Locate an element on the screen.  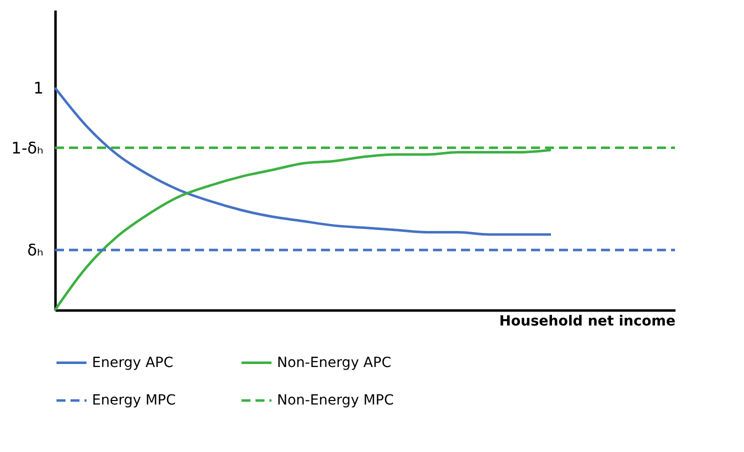
y-tick-label: 1-δₕ is located at coordinates (27, 148).